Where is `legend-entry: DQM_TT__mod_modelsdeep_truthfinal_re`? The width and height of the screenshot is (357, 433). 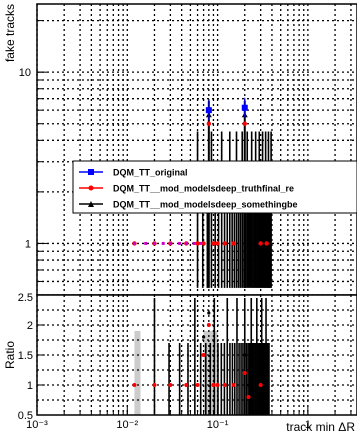
legend-entry: DQM_TT__mod_modelsdeep_truthfinal_re is located at coordinates (203, 189).